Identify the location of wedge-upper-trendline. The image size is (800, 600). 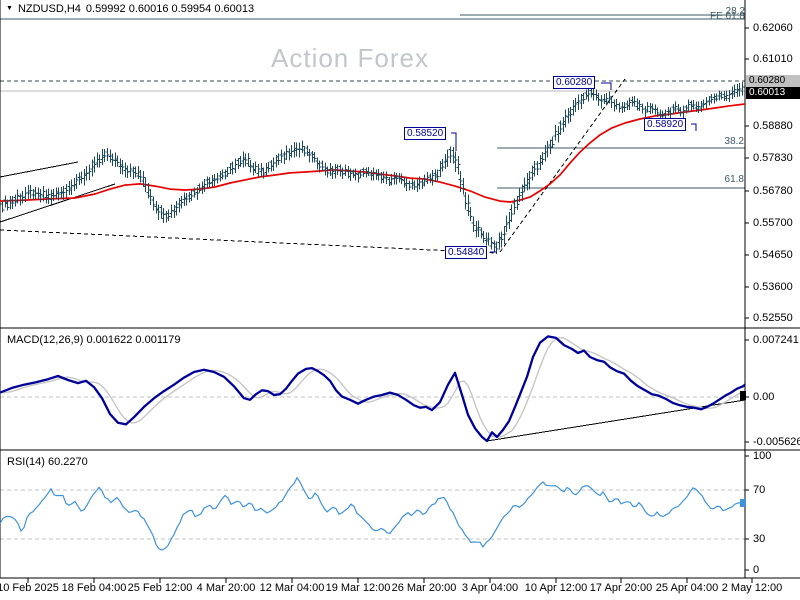
(39, 169).